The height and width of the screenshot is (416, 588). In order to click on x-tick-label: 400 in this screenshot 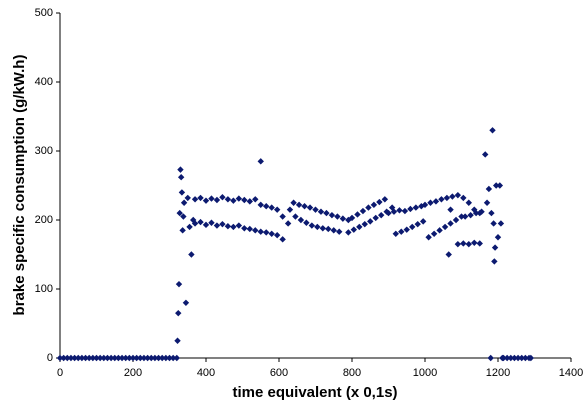, I will do `click(206, 373)`.